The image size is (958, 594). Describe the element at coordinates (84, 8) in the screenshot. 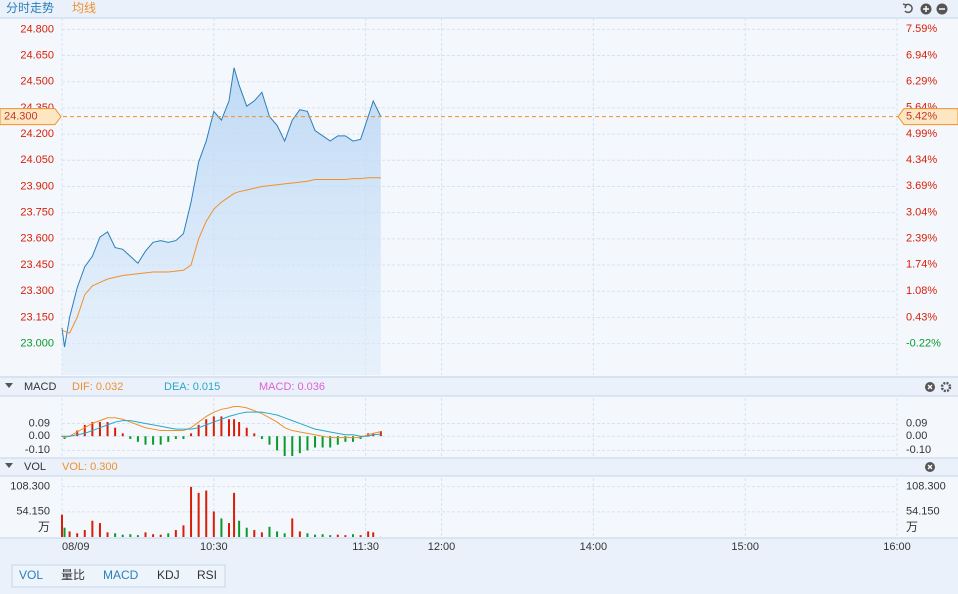

I see `tab: 均线` at that location.